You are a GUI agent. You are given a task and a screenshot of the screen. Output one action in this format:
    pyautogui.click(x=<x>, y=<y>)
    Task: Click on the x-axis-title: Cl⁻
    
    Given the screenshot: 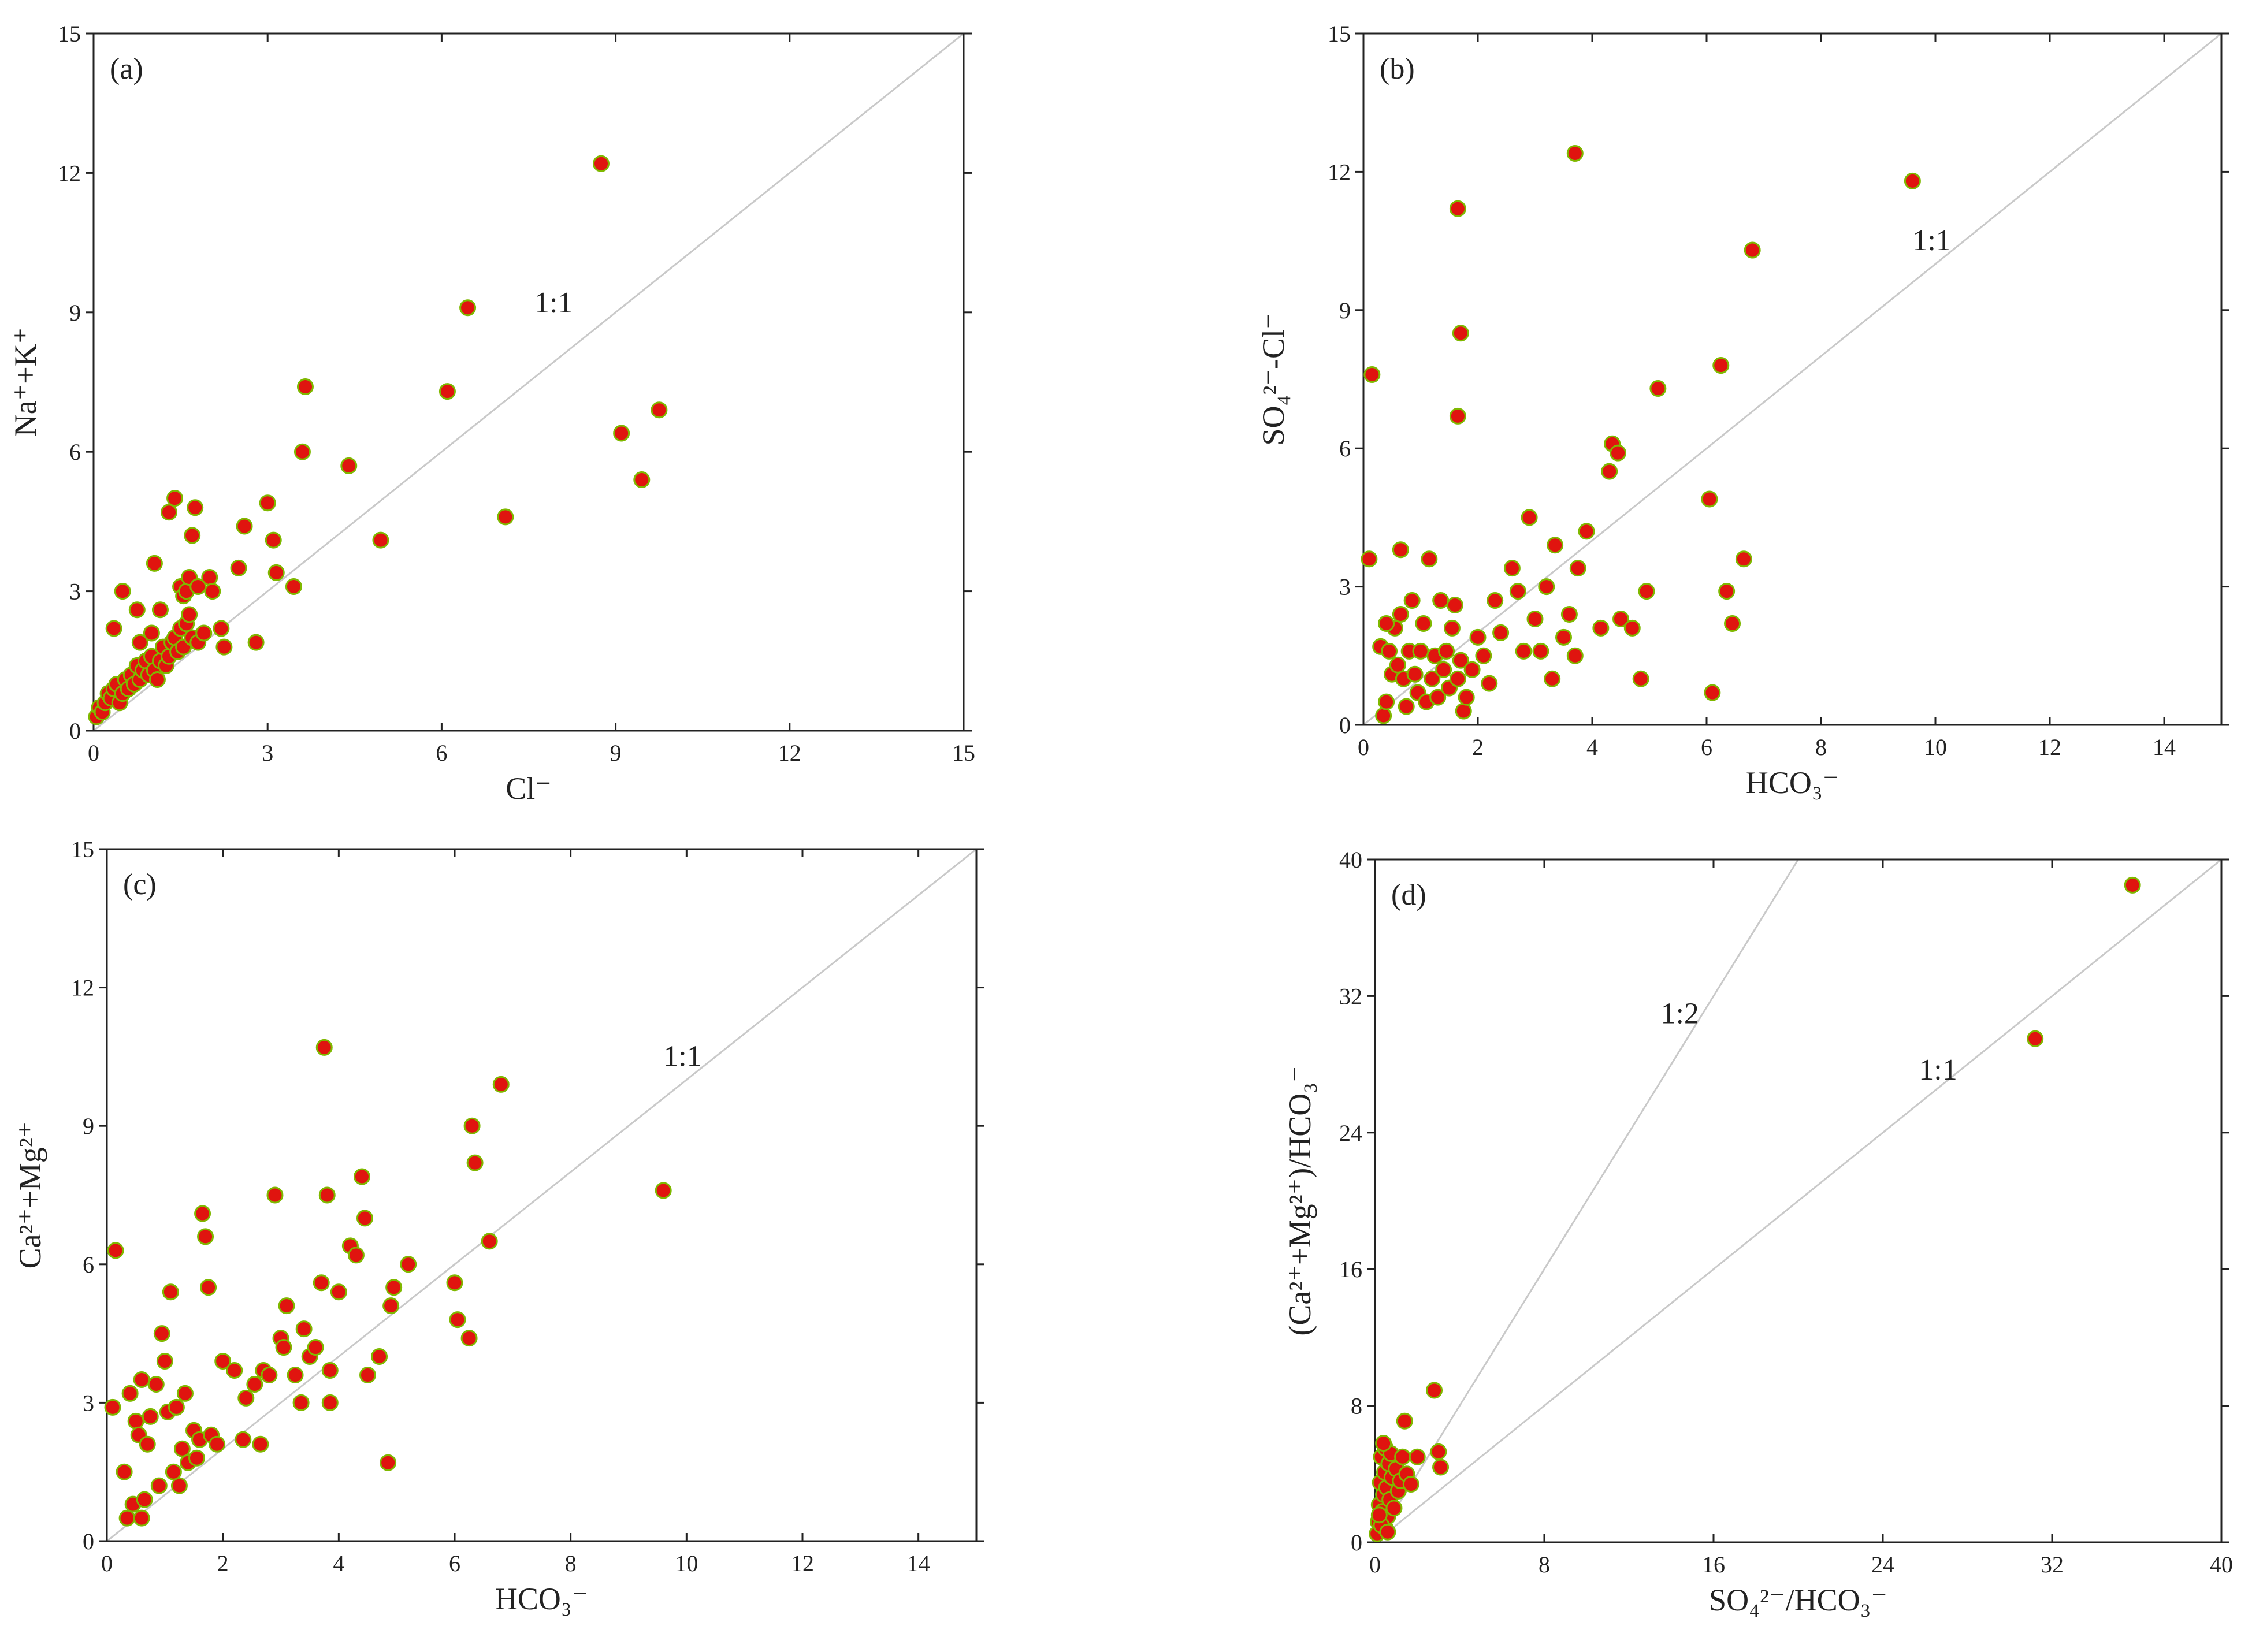 What is the action you would take?
    pyautogui.click(x=529, y=789)
    